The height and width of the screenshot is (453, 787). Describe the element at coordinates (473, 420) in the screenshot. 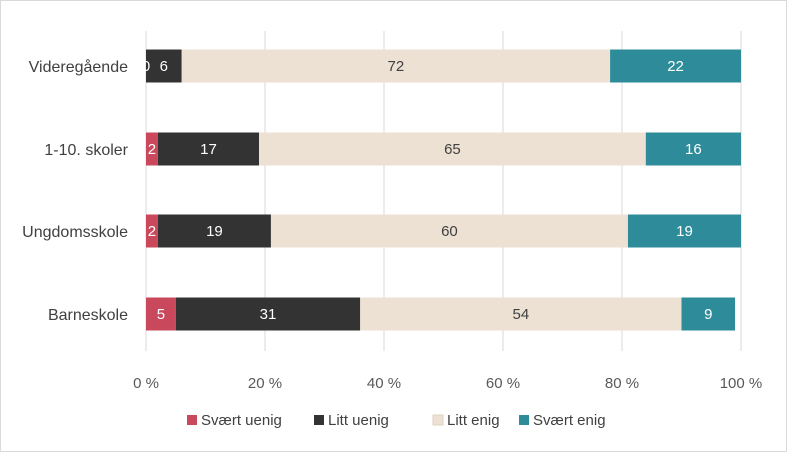

I see `legend-label: Litt enig` at that location.